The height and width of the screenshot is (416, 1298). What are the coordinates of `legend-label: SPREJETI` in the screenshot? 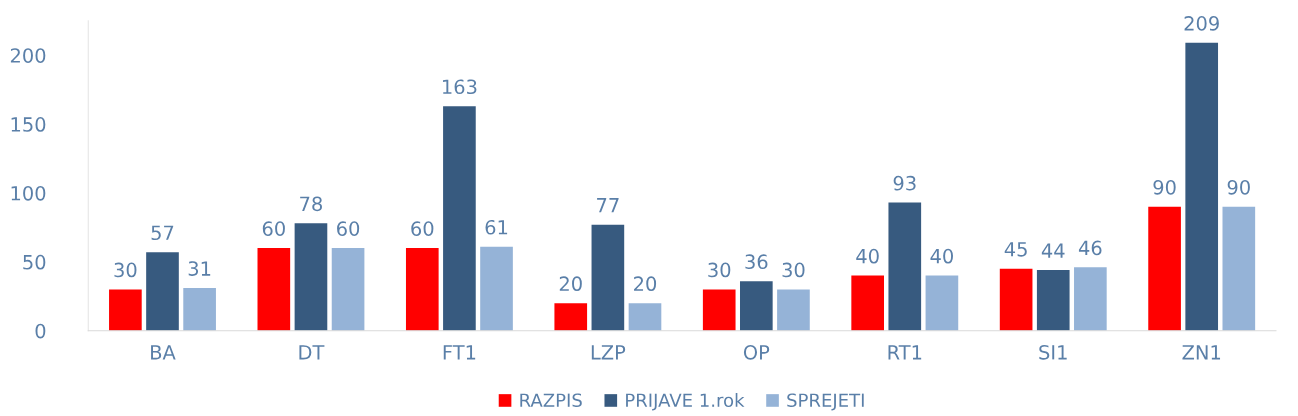 It's located at (825, 402).